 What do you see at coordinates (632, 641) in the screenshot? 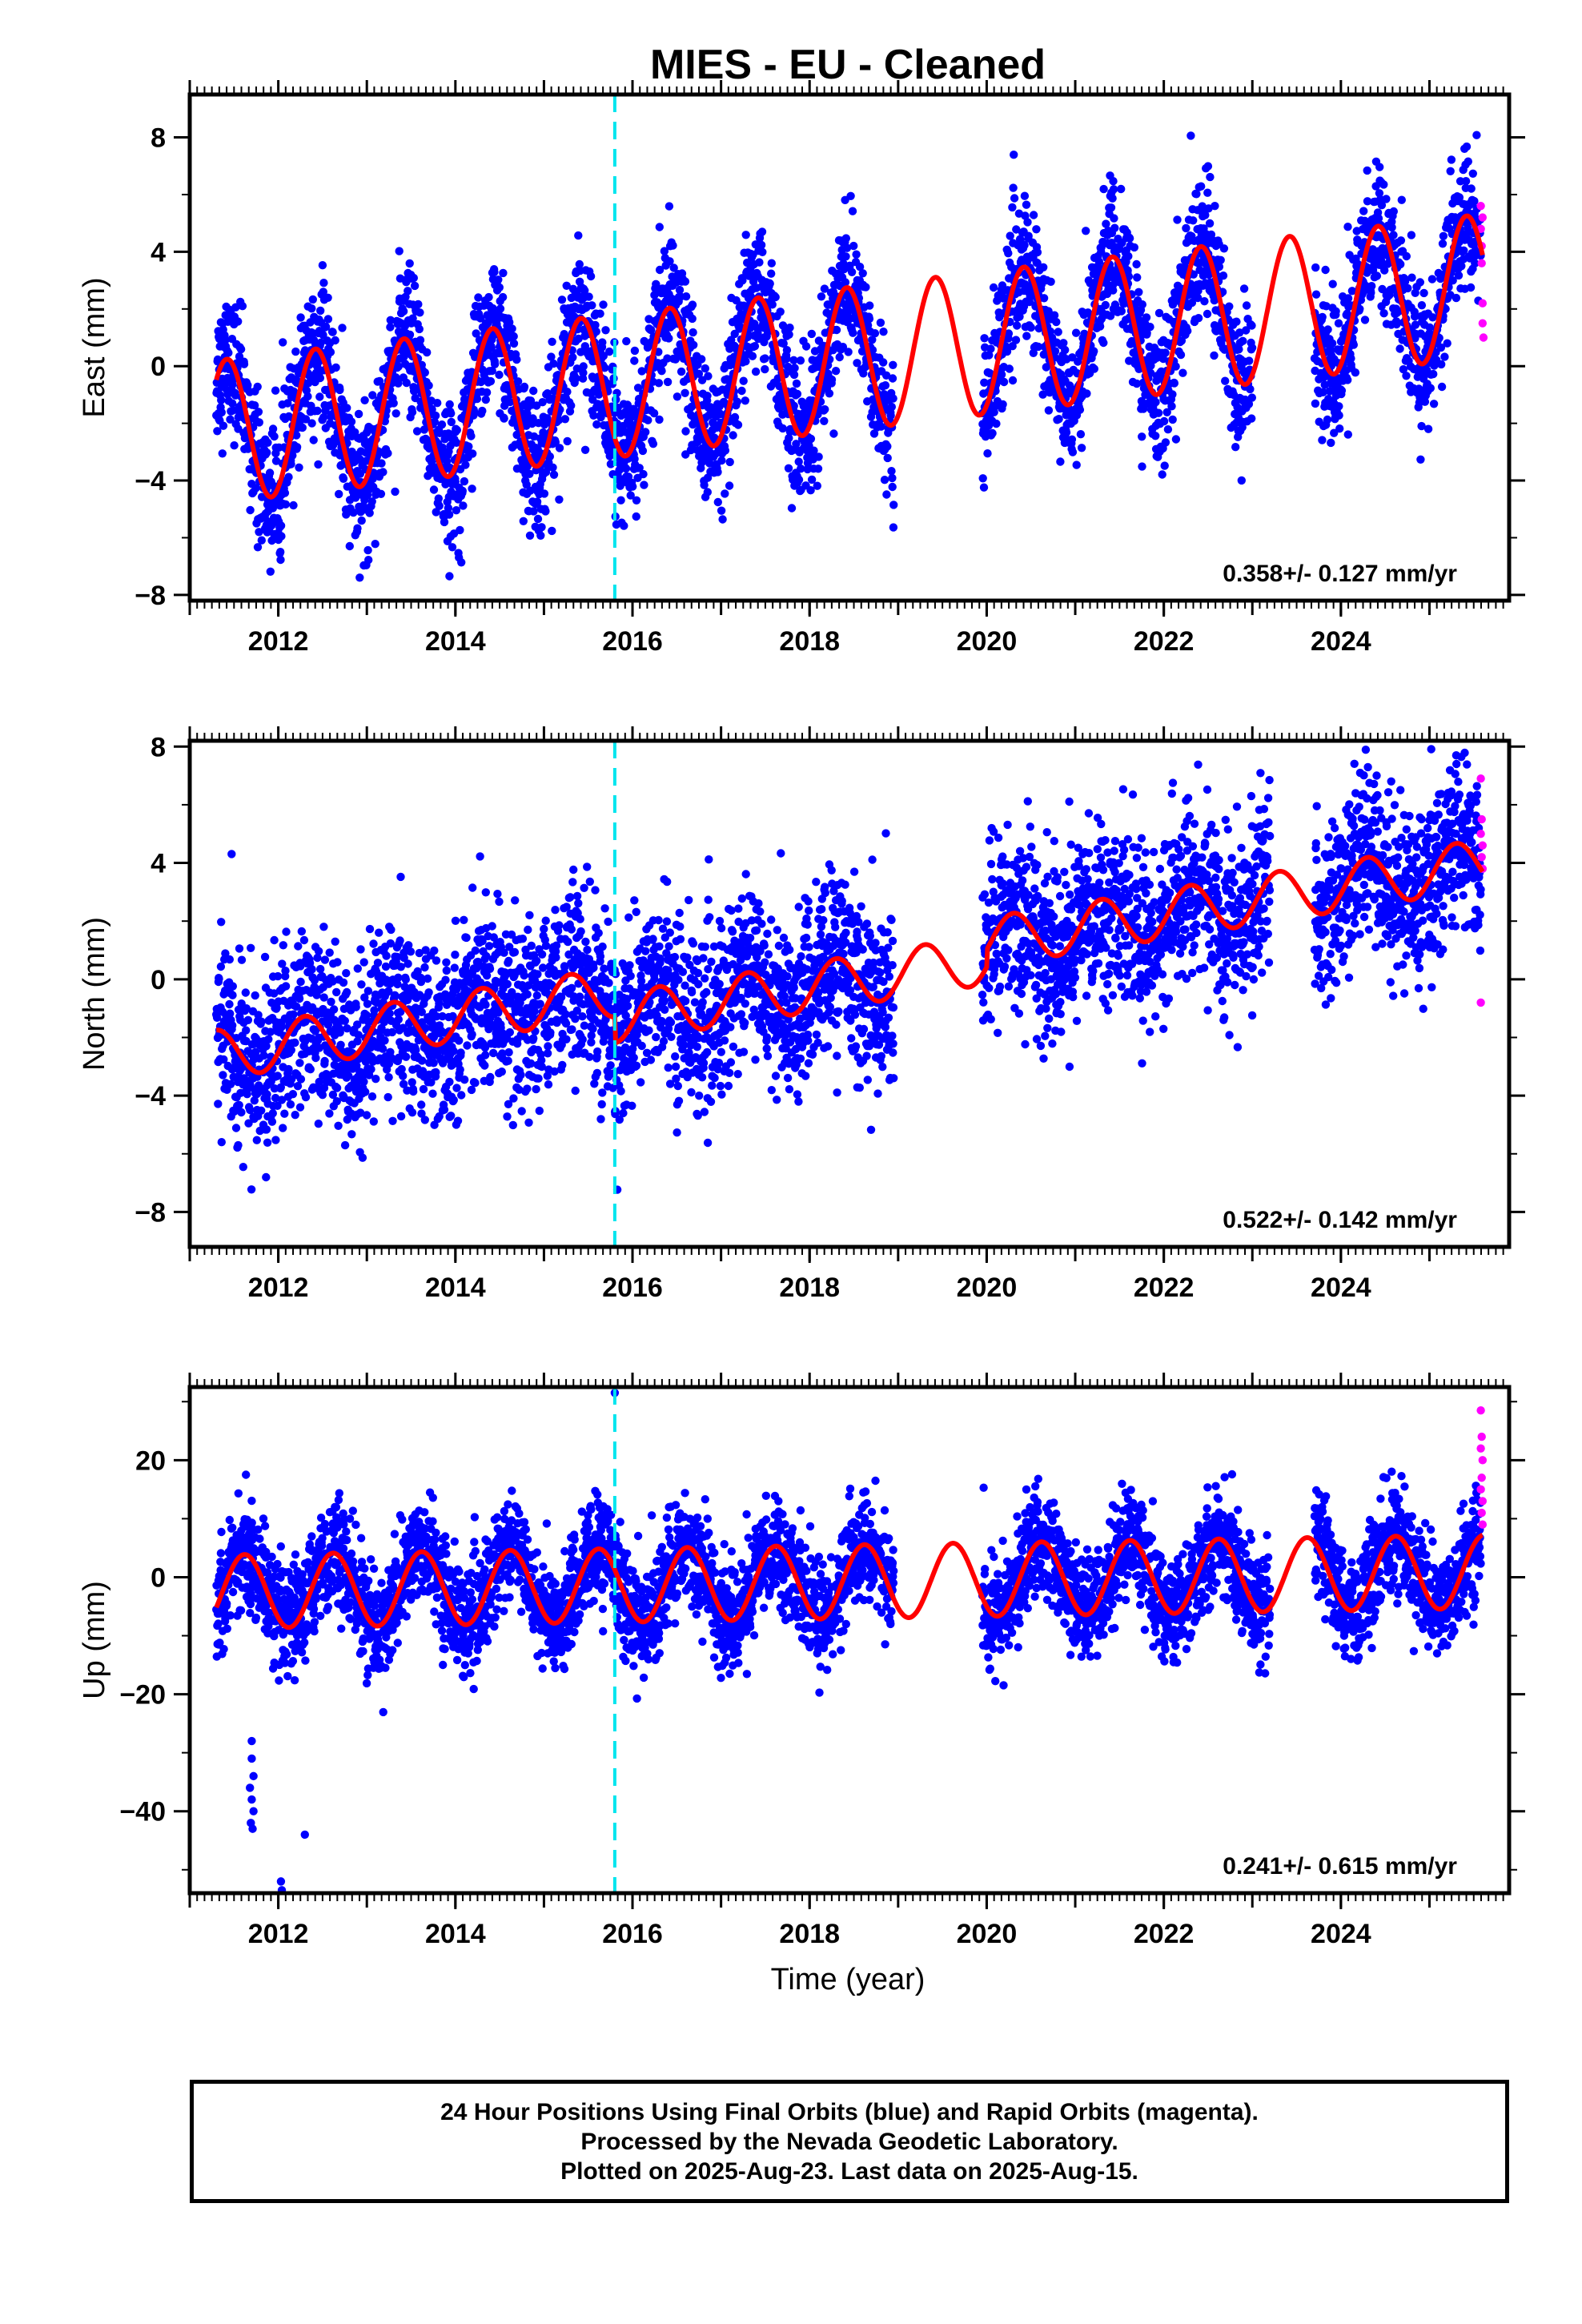
I see `x-tick-label: 2016` at bounding box center [632, 641].